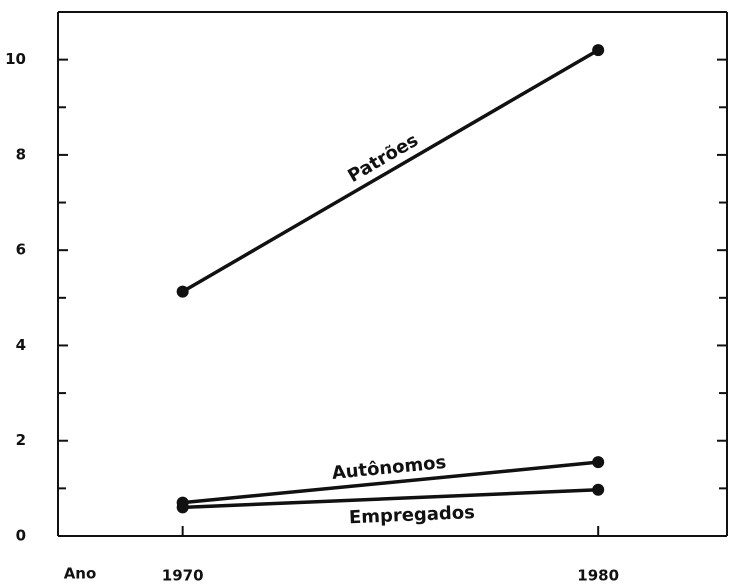  I want to click on x-axis-label: Ano, so click(80, 574).